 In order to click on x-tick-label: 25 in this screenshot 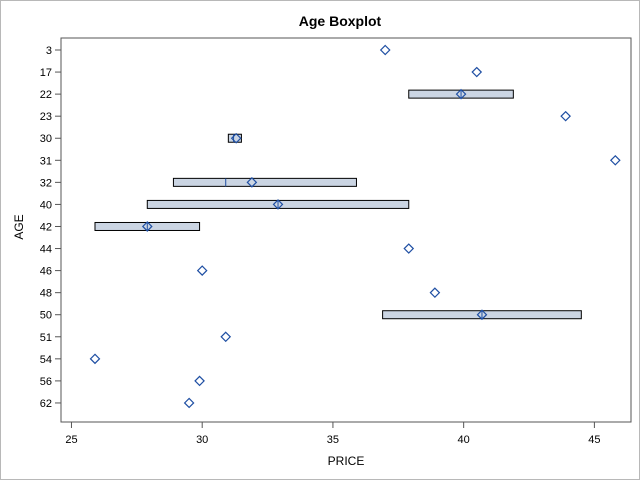, I will do `click(71, 440)`.